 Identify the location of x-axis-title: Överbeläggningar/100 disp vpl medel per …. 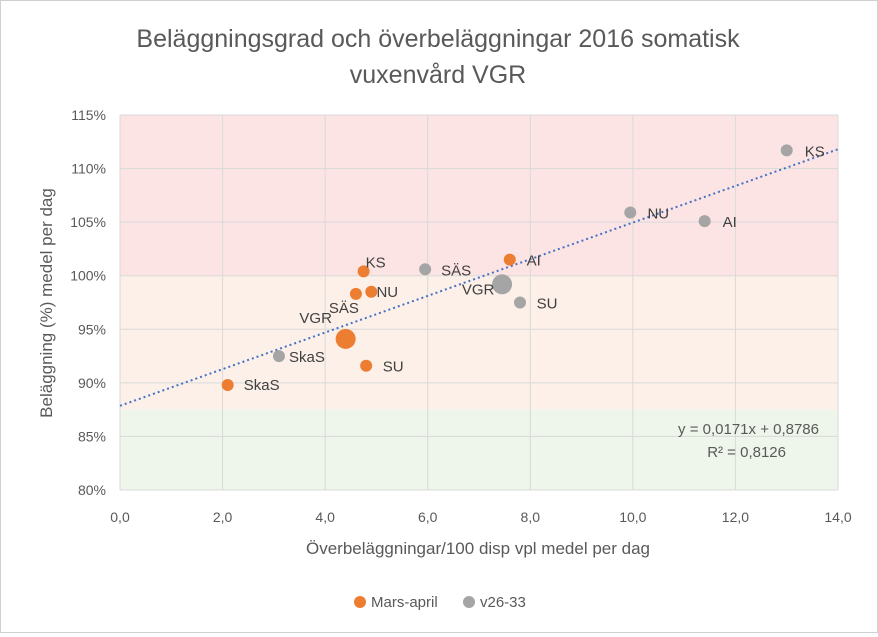
(478, 548).